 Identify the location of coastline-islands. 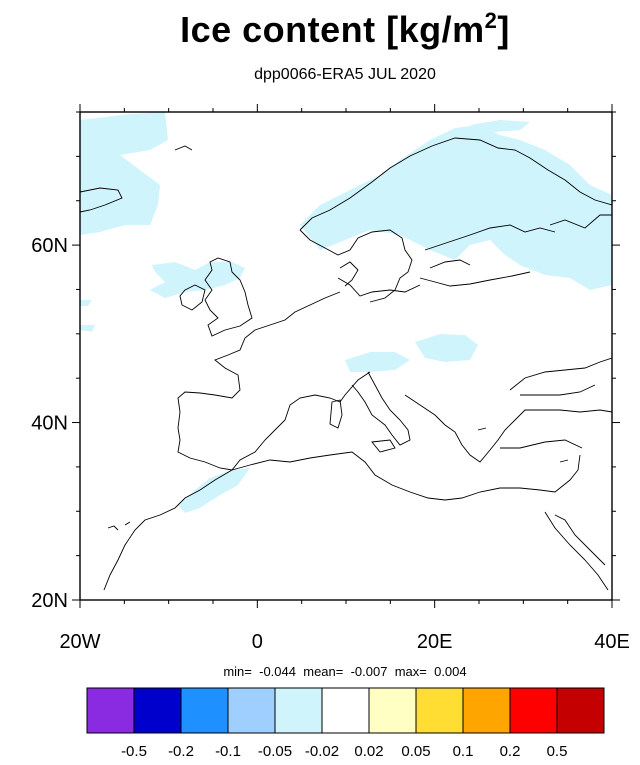
(338, 479).